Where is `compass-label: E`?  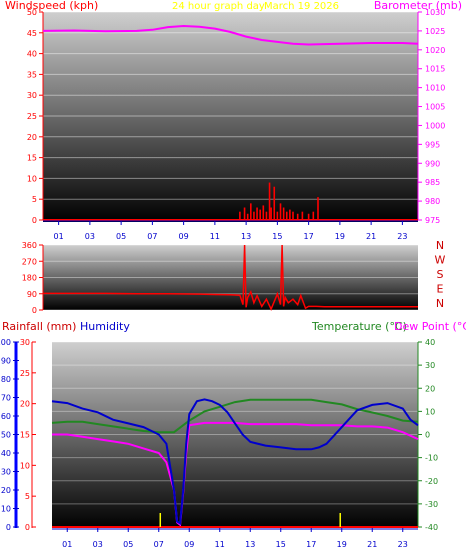 compass-label: E is located at coordinates (440, 289).